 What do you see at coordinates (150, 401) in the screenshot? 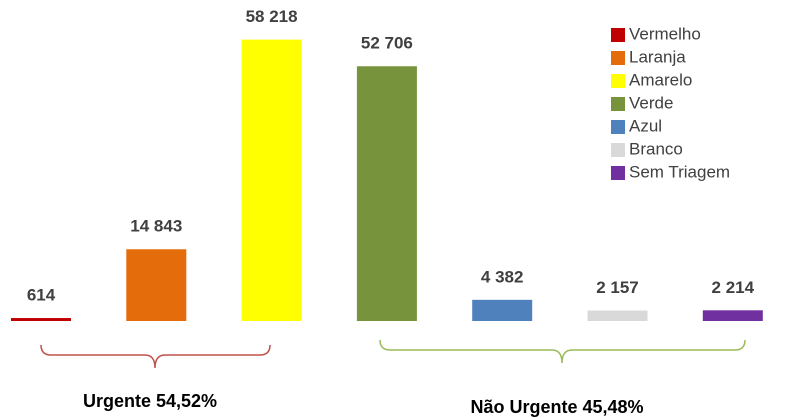
I see `annotation: Urgente 54,52%` at bounding box center [150, 401].